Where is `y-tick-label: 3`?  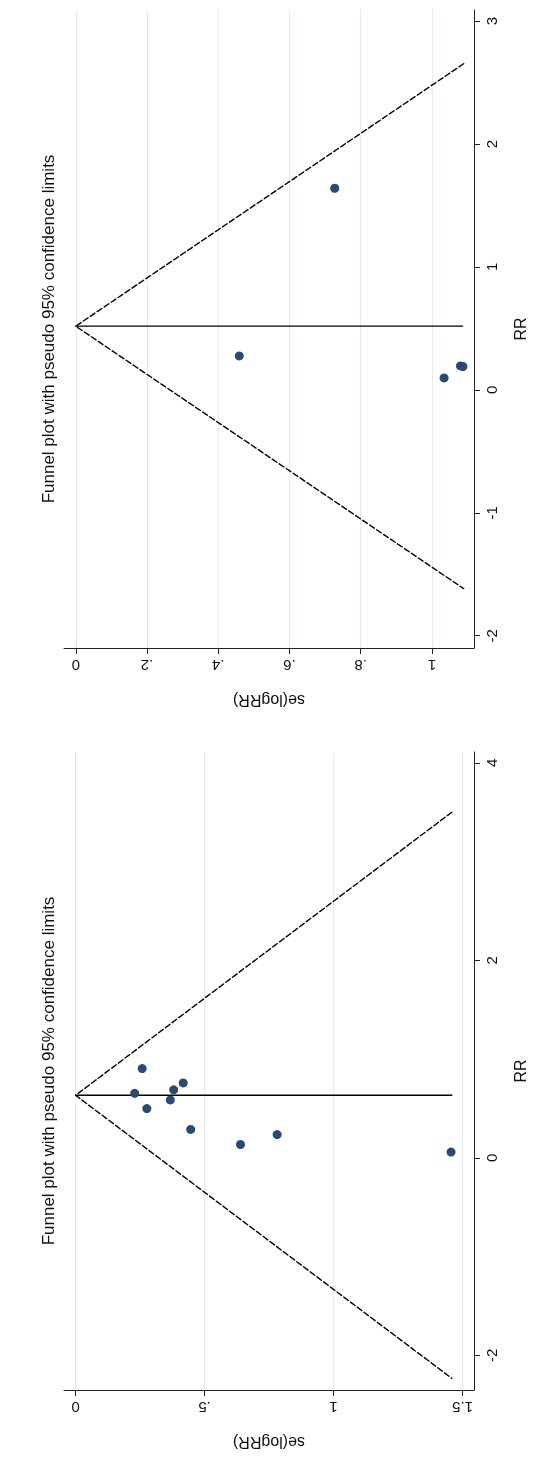
y-tick-label: 3 is located at coordinates (491, 21).